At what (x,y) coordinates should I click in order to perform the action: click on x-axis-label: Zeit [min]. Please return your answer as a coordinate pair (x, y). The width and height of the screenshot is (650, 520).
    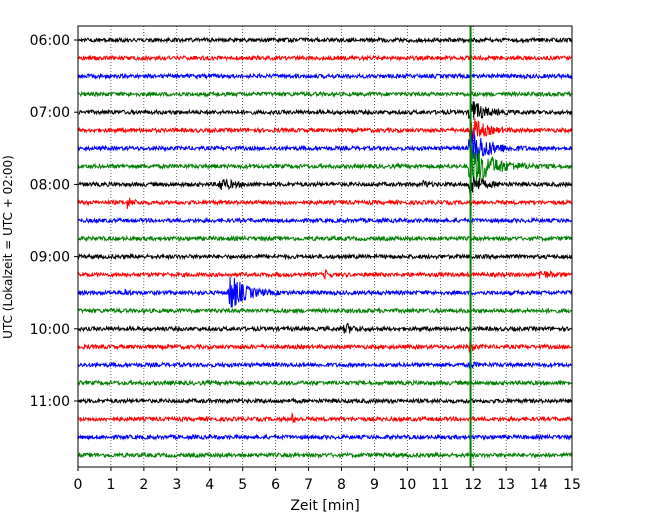
    Looking at the image, I should click on (324, 506).